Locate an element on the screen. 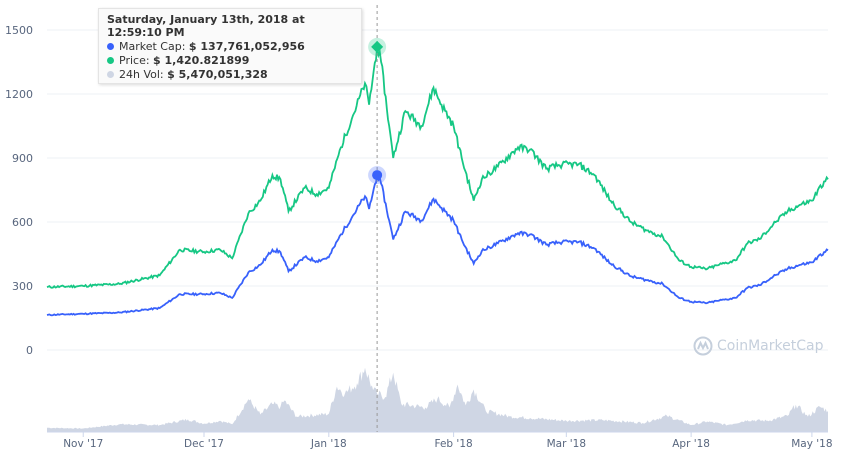 The width and height of the screenshot is (842, 462). x-tick-label: Mar '18 is located at coordinates (566, 444).